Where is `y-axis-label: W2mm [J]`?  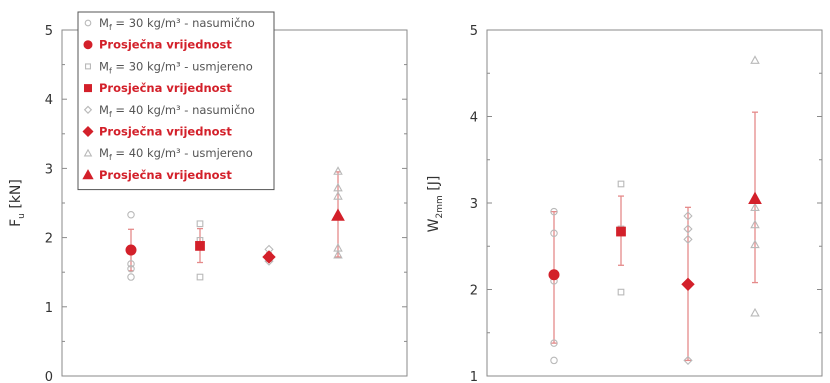
y-axis-label: W2mm [J] is located at coordinates (435, 204).